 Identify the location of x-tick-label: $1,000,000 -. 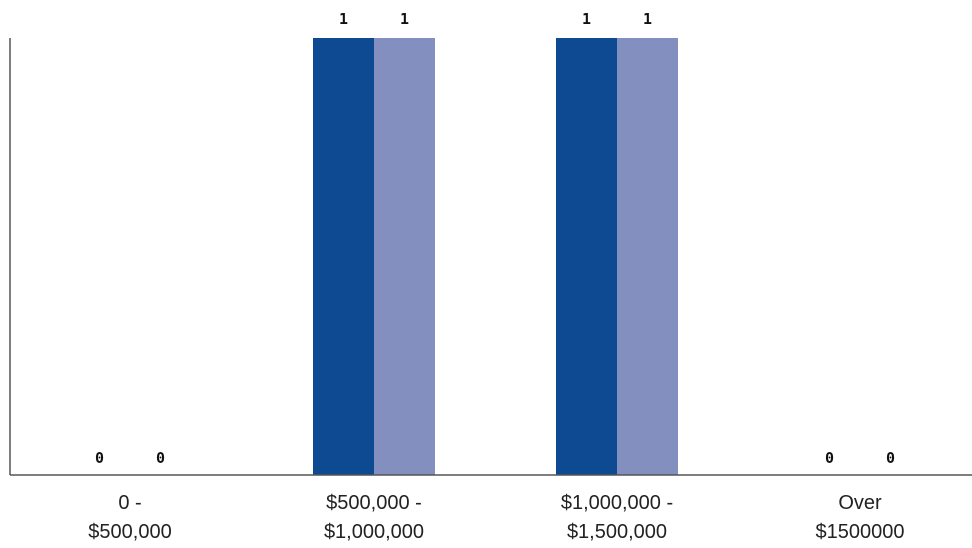
(617, 503).